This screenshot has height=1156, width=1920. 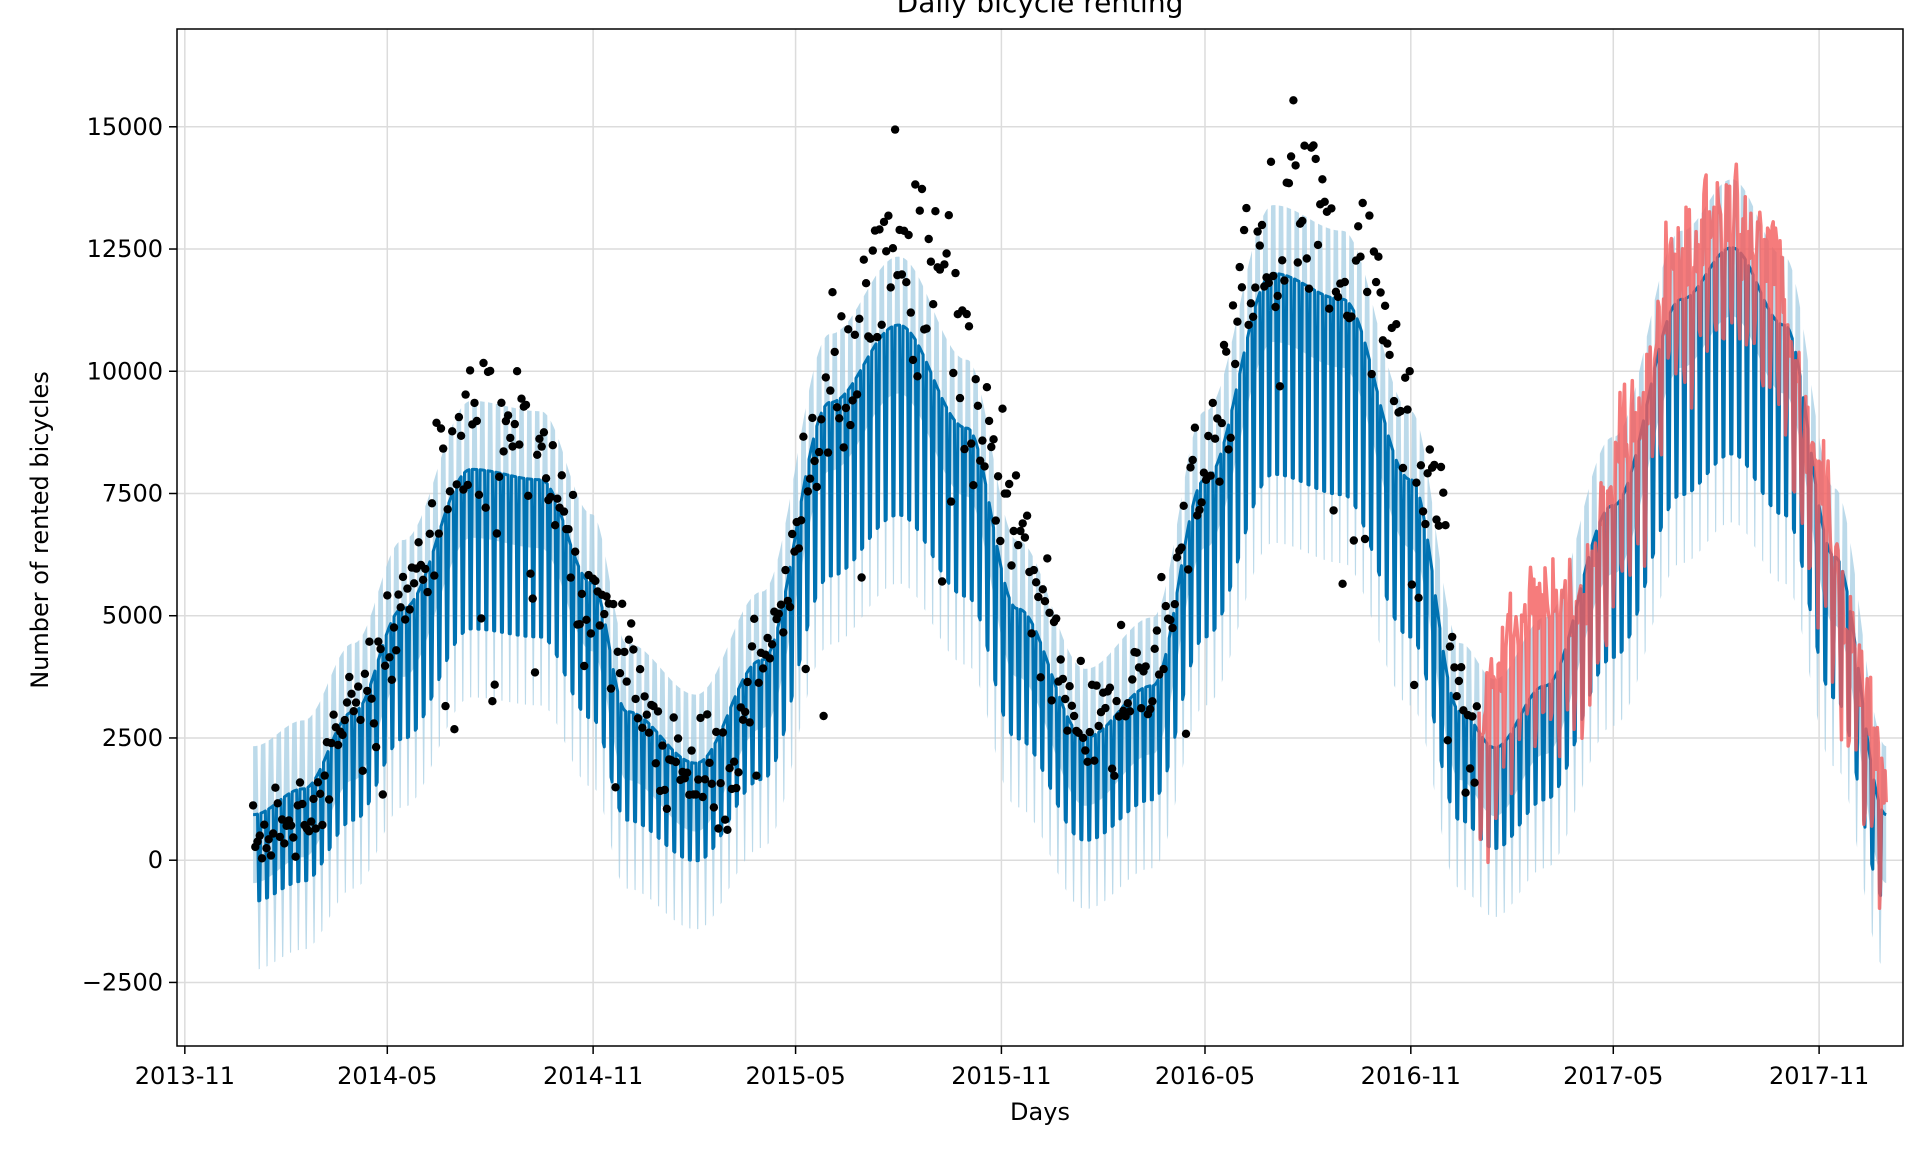 What do you see at coordinates (1819, 1076) in the screenshot?
I see `x-tick-label: 2017-11` at bounding box center [1819, 1076].